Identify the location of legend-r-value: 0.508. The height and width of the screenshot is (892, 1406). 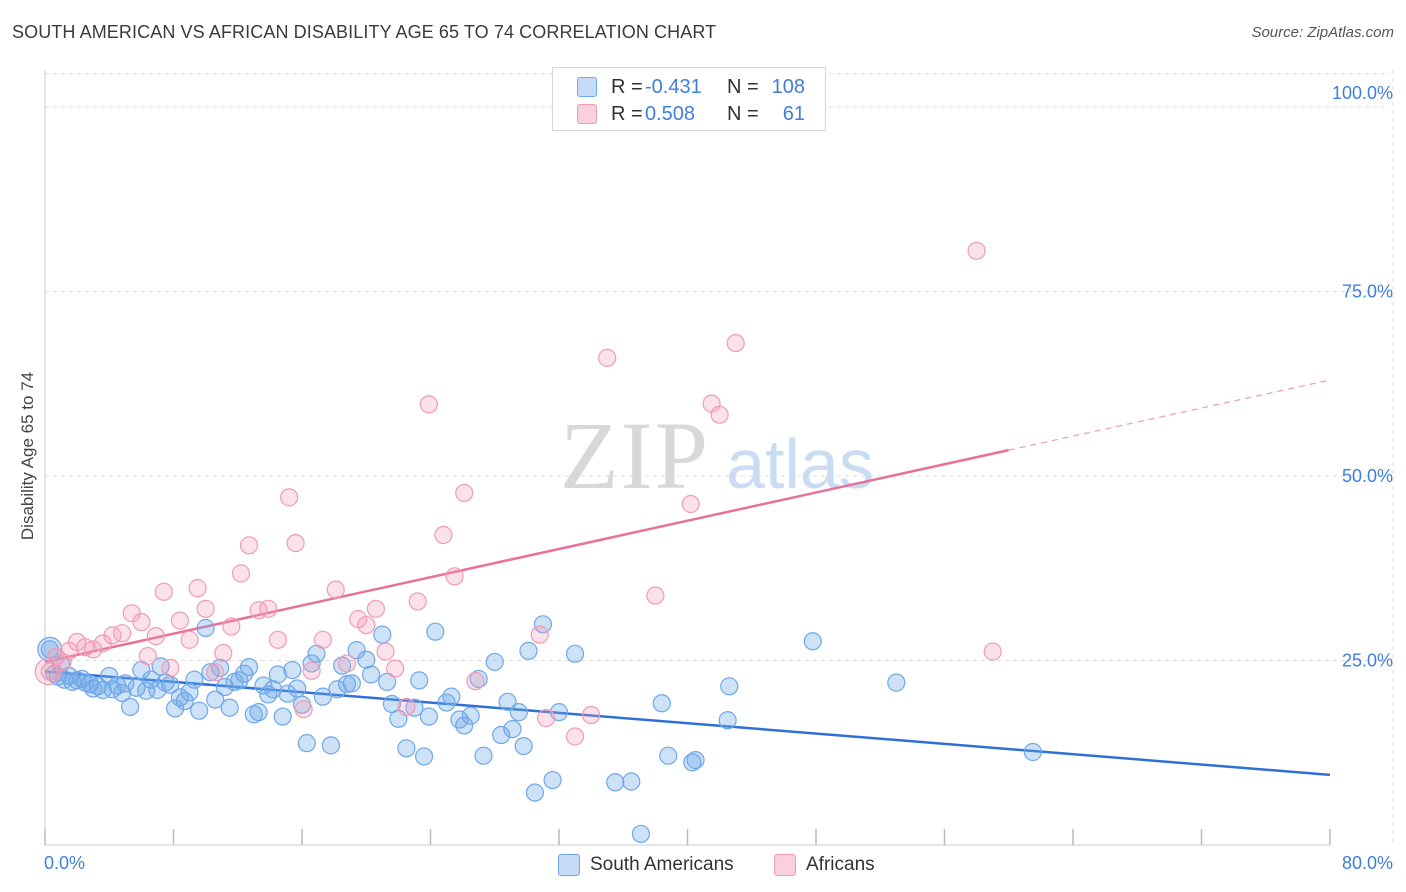
(670, 113).